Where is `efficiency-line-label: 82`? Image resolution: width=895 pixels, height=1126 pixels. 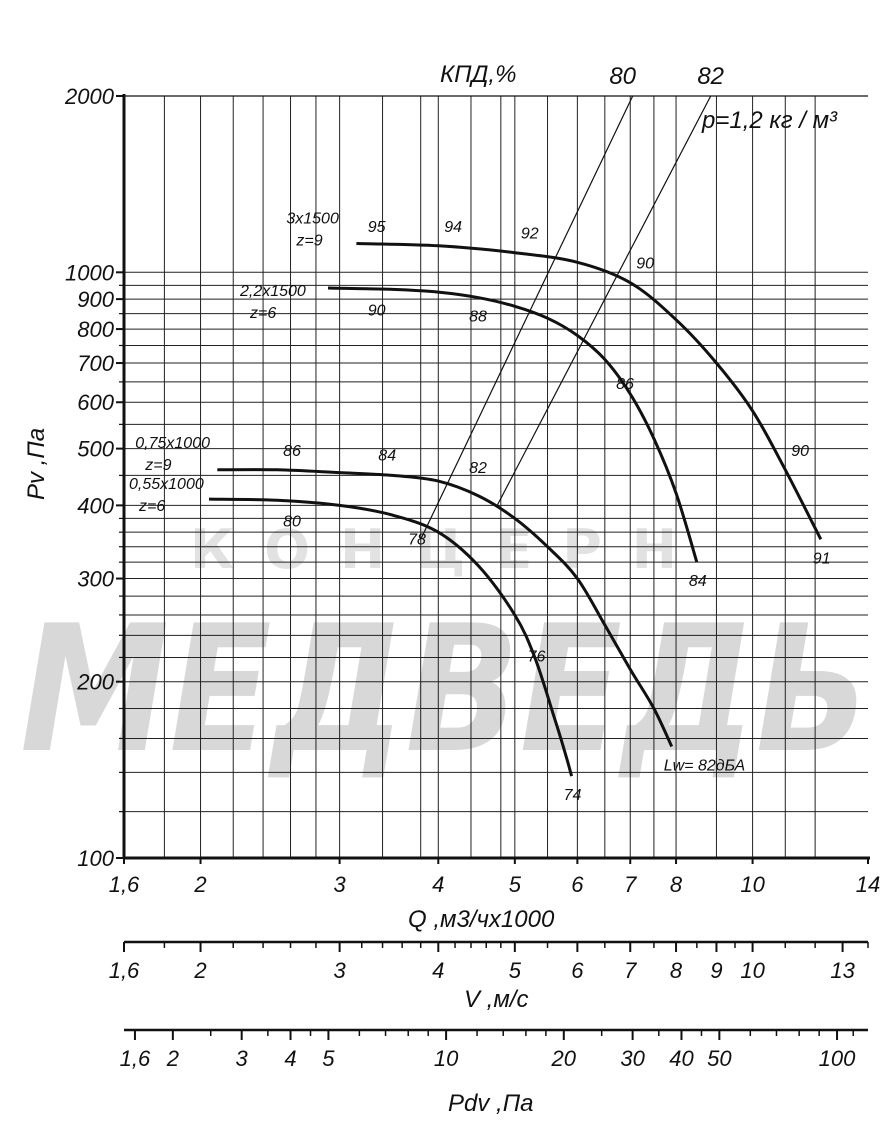
efficiency-line-label: 82 is located at coordinates (710, 76).